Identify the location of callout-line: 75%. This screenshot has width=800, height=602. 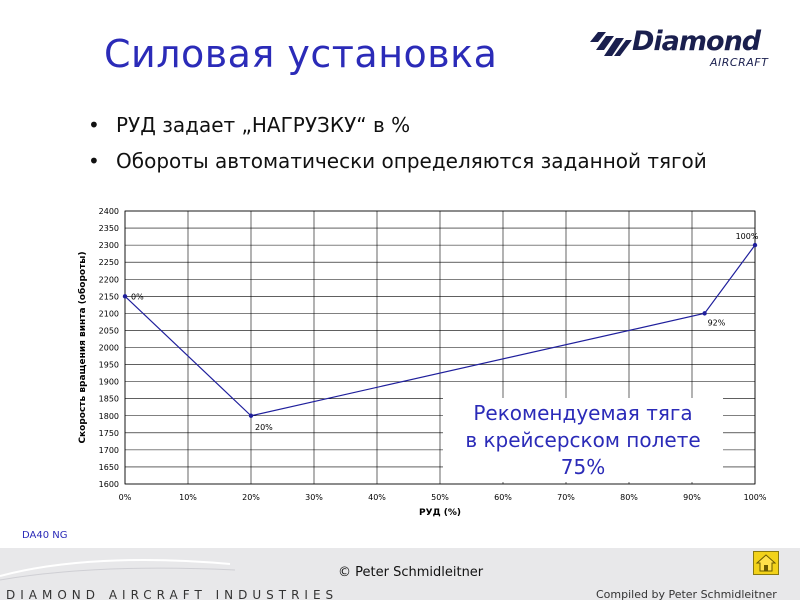
(583, 467).